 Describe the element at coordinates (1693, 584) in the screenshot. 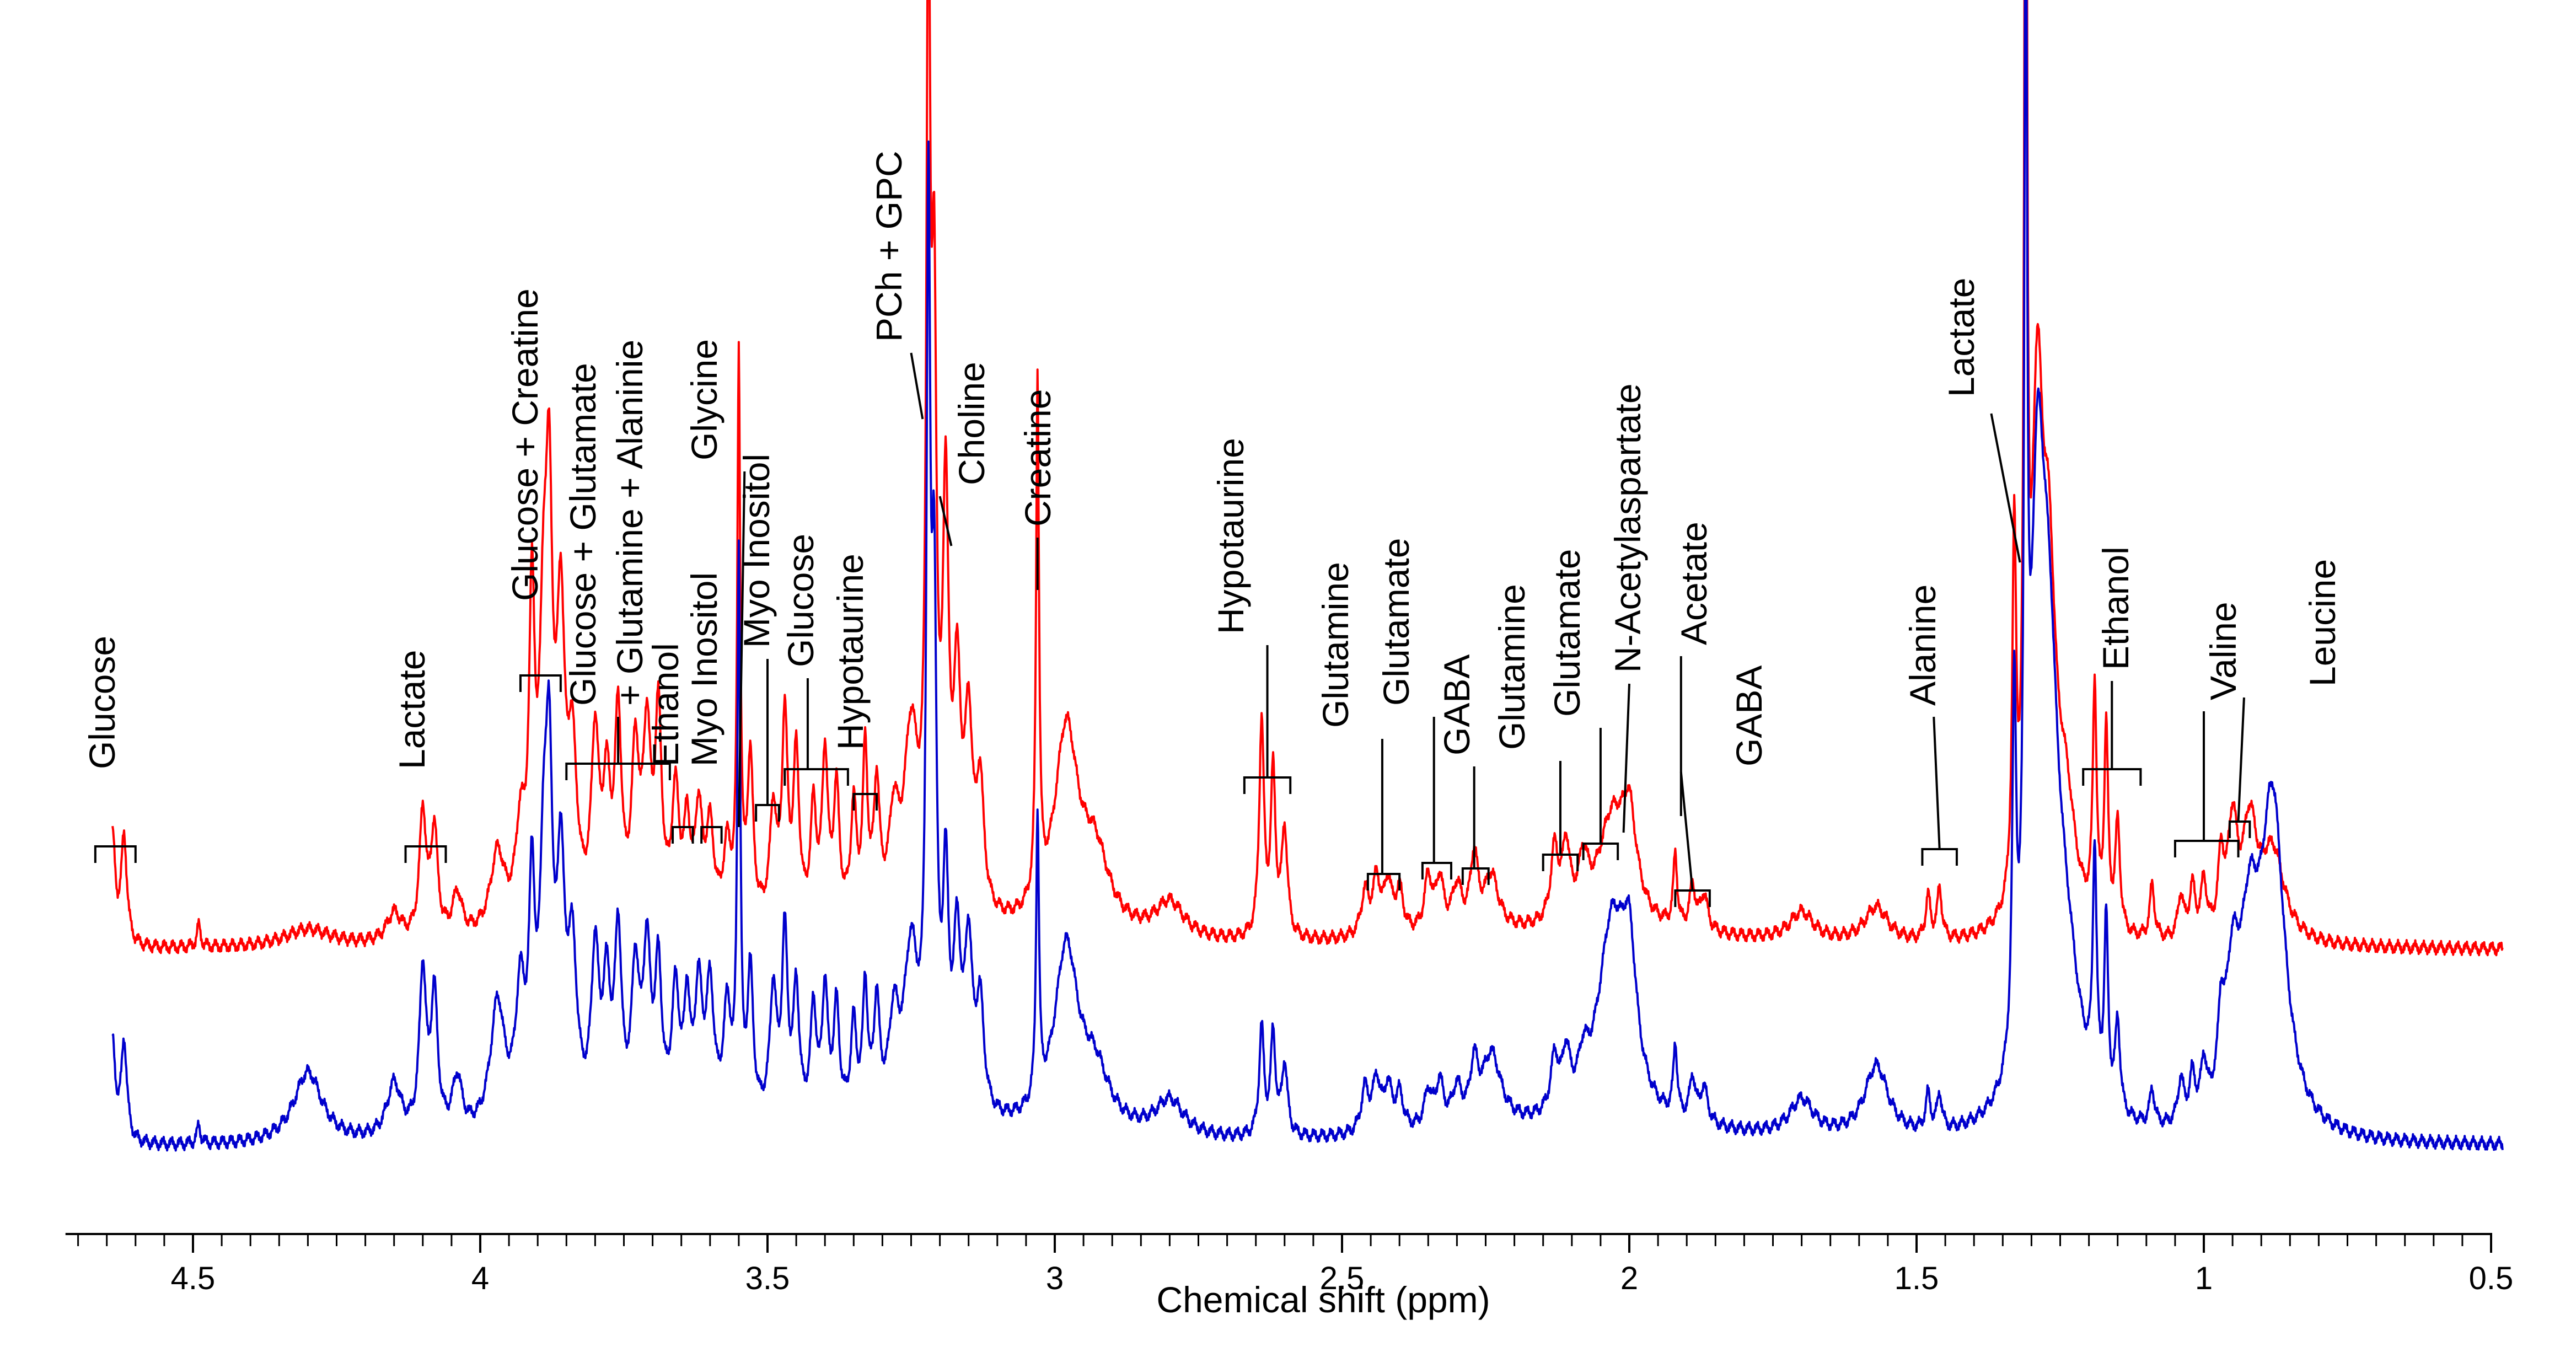

I see `peak-label: Acetate` at that location.